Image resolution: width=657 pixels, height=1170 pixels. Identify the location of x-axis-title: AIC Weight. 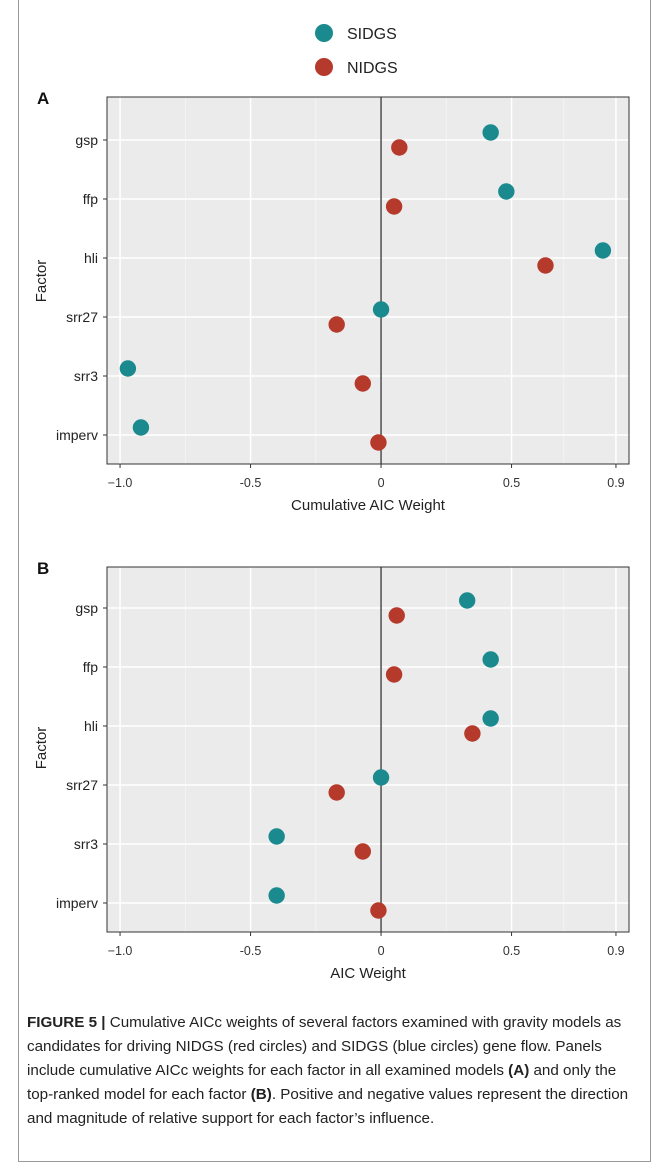
(368, 973).